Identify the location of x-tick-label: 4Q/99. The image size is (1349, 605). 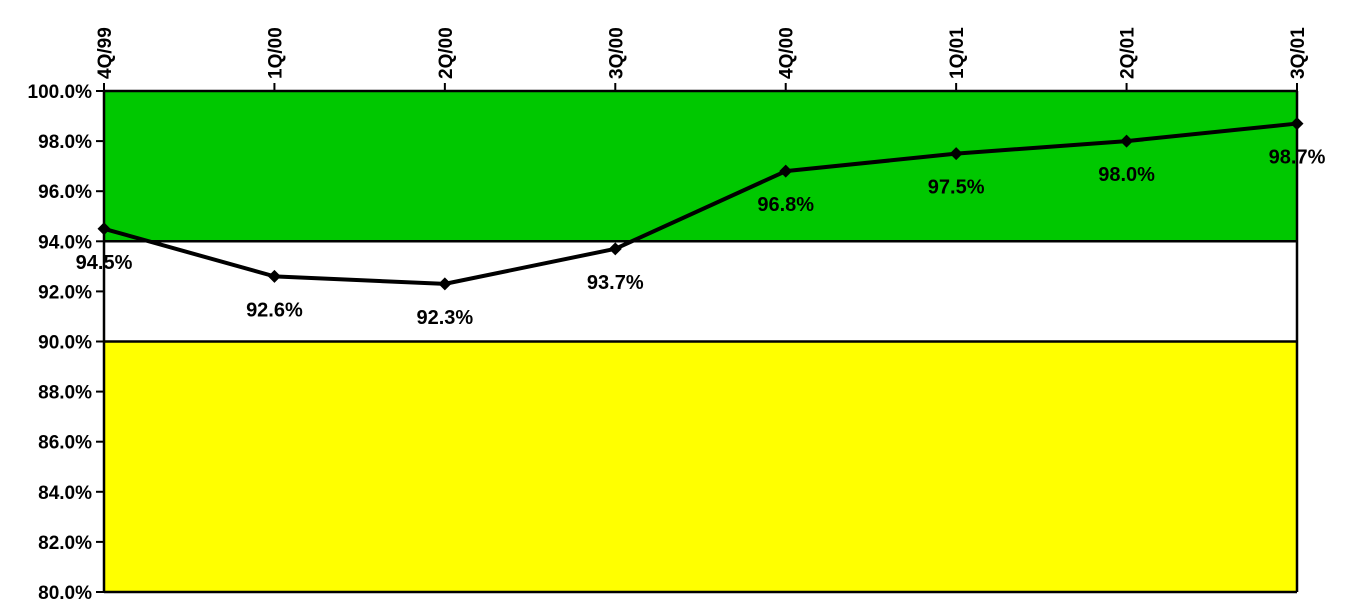
(105, 53).